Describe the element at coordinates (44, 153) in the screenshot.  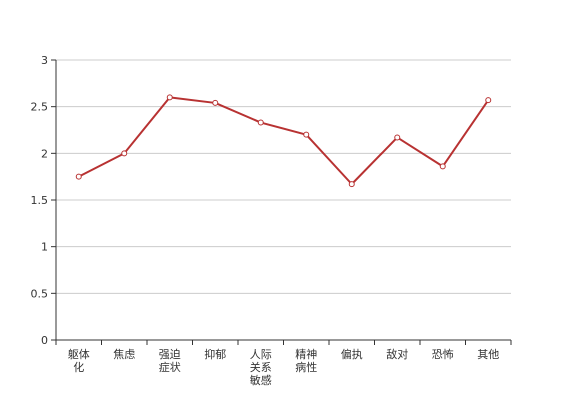
I see `y-tick-label: 2` at that location.